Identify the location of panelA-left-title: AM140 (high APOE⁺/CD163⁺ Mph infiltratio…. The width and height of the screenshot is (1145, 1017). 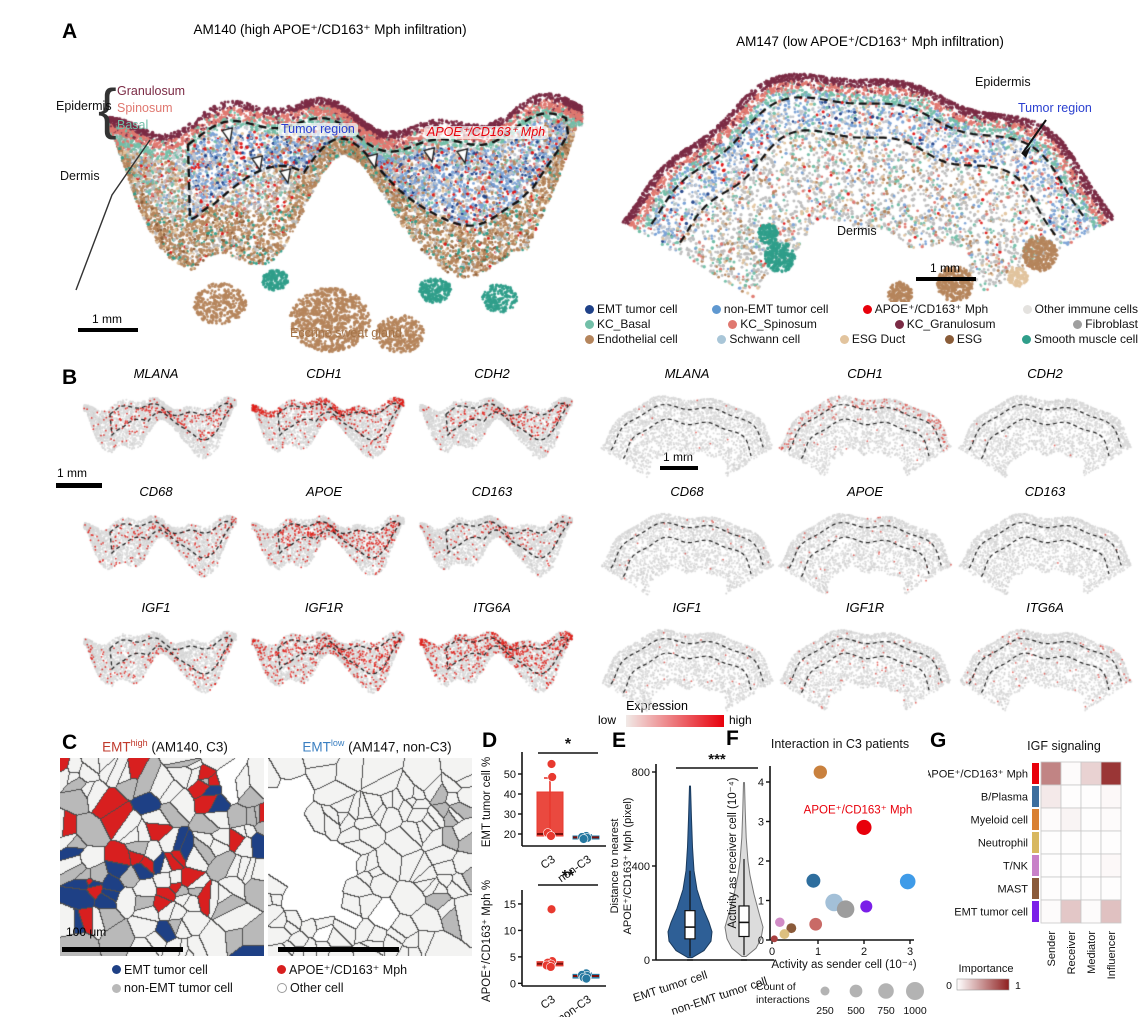
(330, 29).